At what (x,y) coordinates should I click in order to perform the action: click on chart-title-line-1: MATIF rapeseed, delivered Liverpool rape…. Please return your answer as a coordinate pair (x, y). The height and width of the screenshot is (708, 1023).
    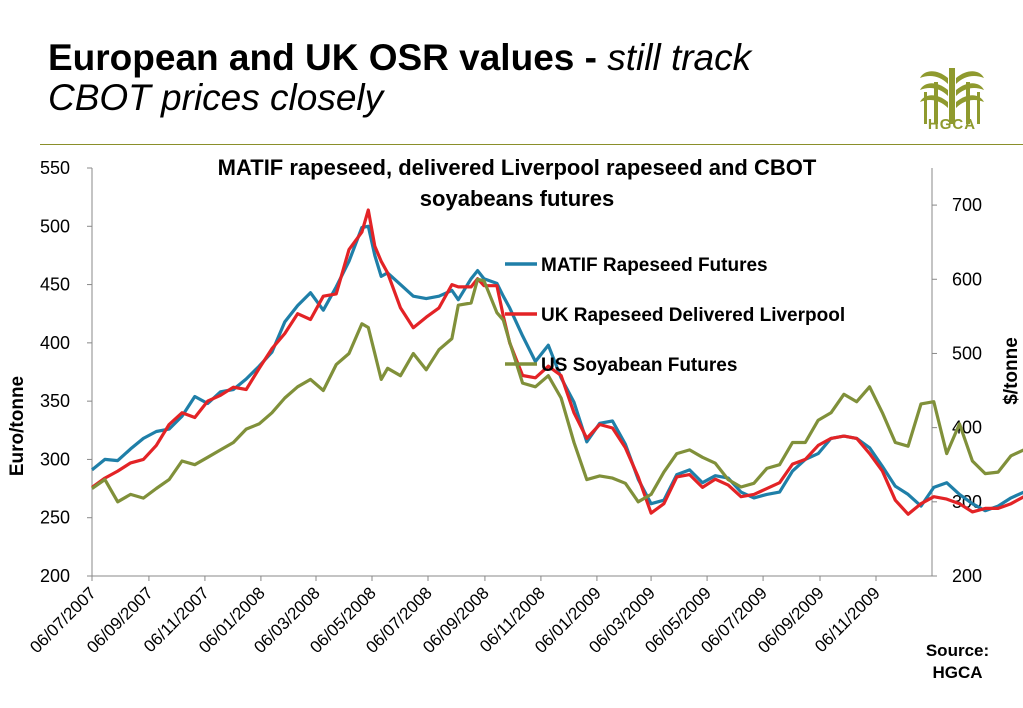
    Looking at the image, I should click on (517, 167).